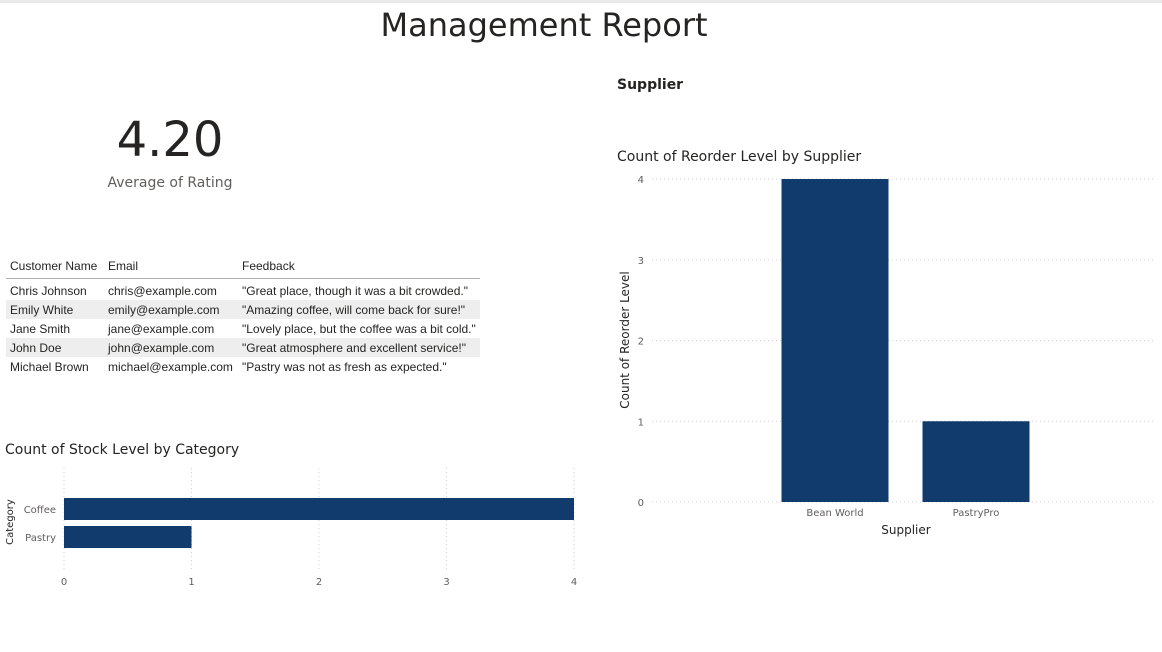  What do you see at coordinates (122, 450) in the screenshot?
I see `stock-chart-title: Count of Stock Level by Category` at bounding box center [122, 450].